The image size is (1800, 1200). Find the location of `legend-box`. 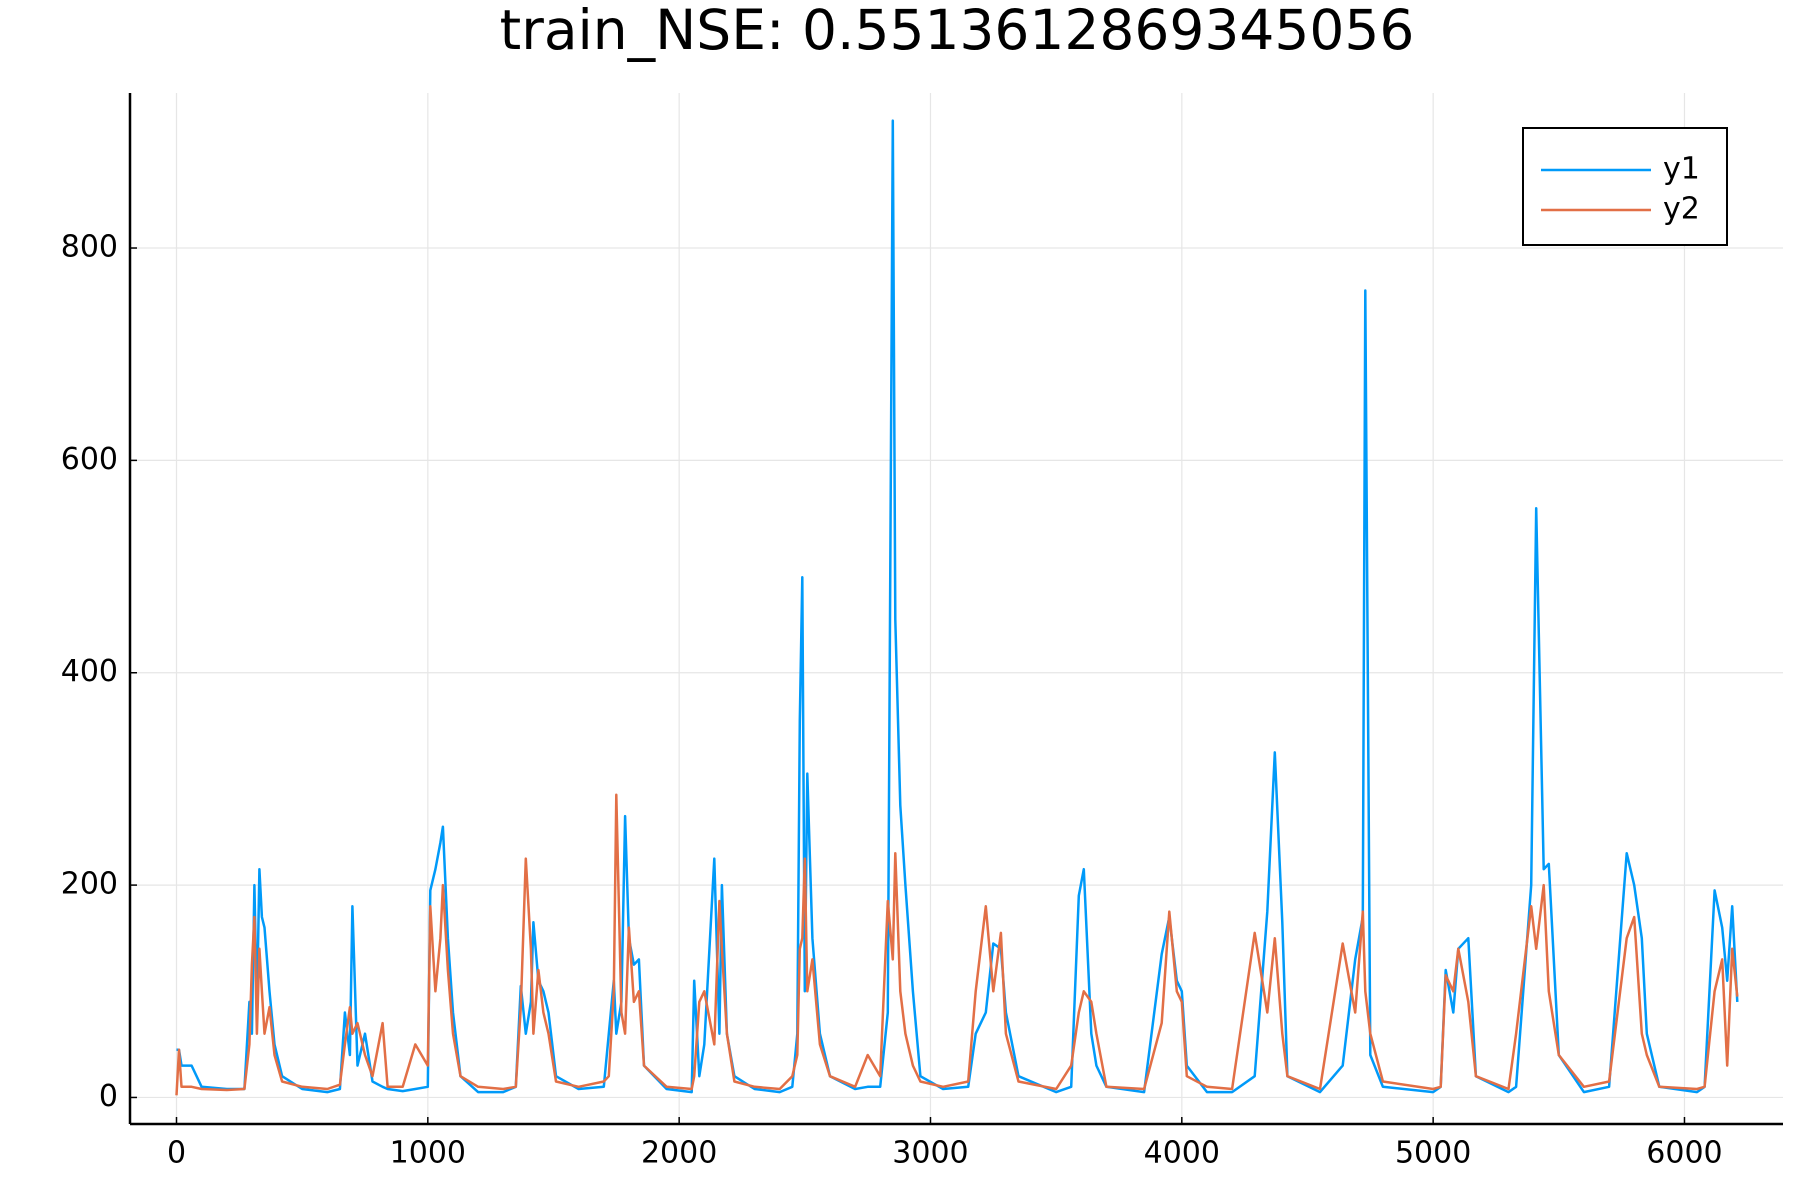

legend-box is located at coordinates (1625, 186).